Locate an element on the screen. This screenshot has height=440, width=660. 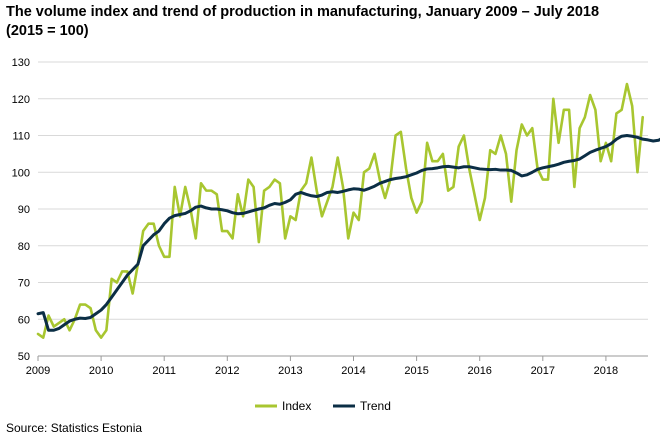
legend: Index Trend is located at coordinates (323, 406).